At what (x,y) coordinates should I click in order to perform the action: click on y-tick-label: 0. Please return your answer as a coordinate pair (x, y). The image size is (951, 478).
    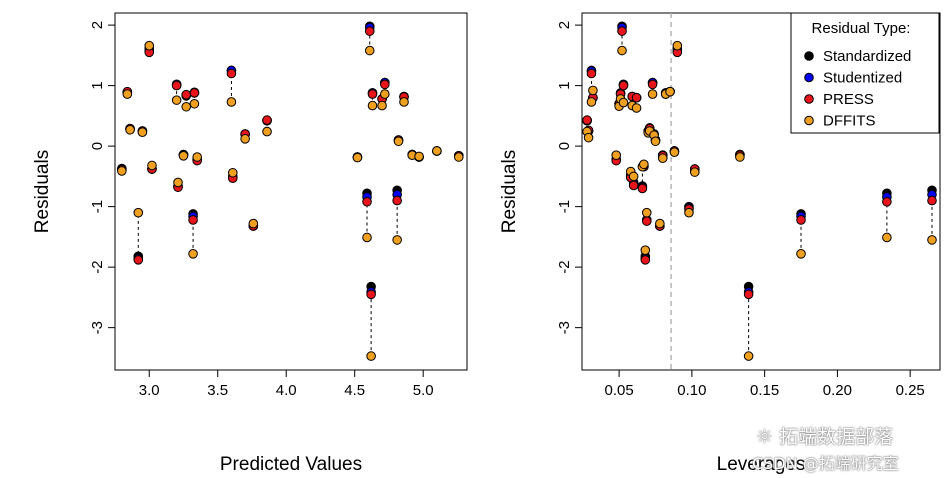
    Looking at the image, I should click on (97, 146).